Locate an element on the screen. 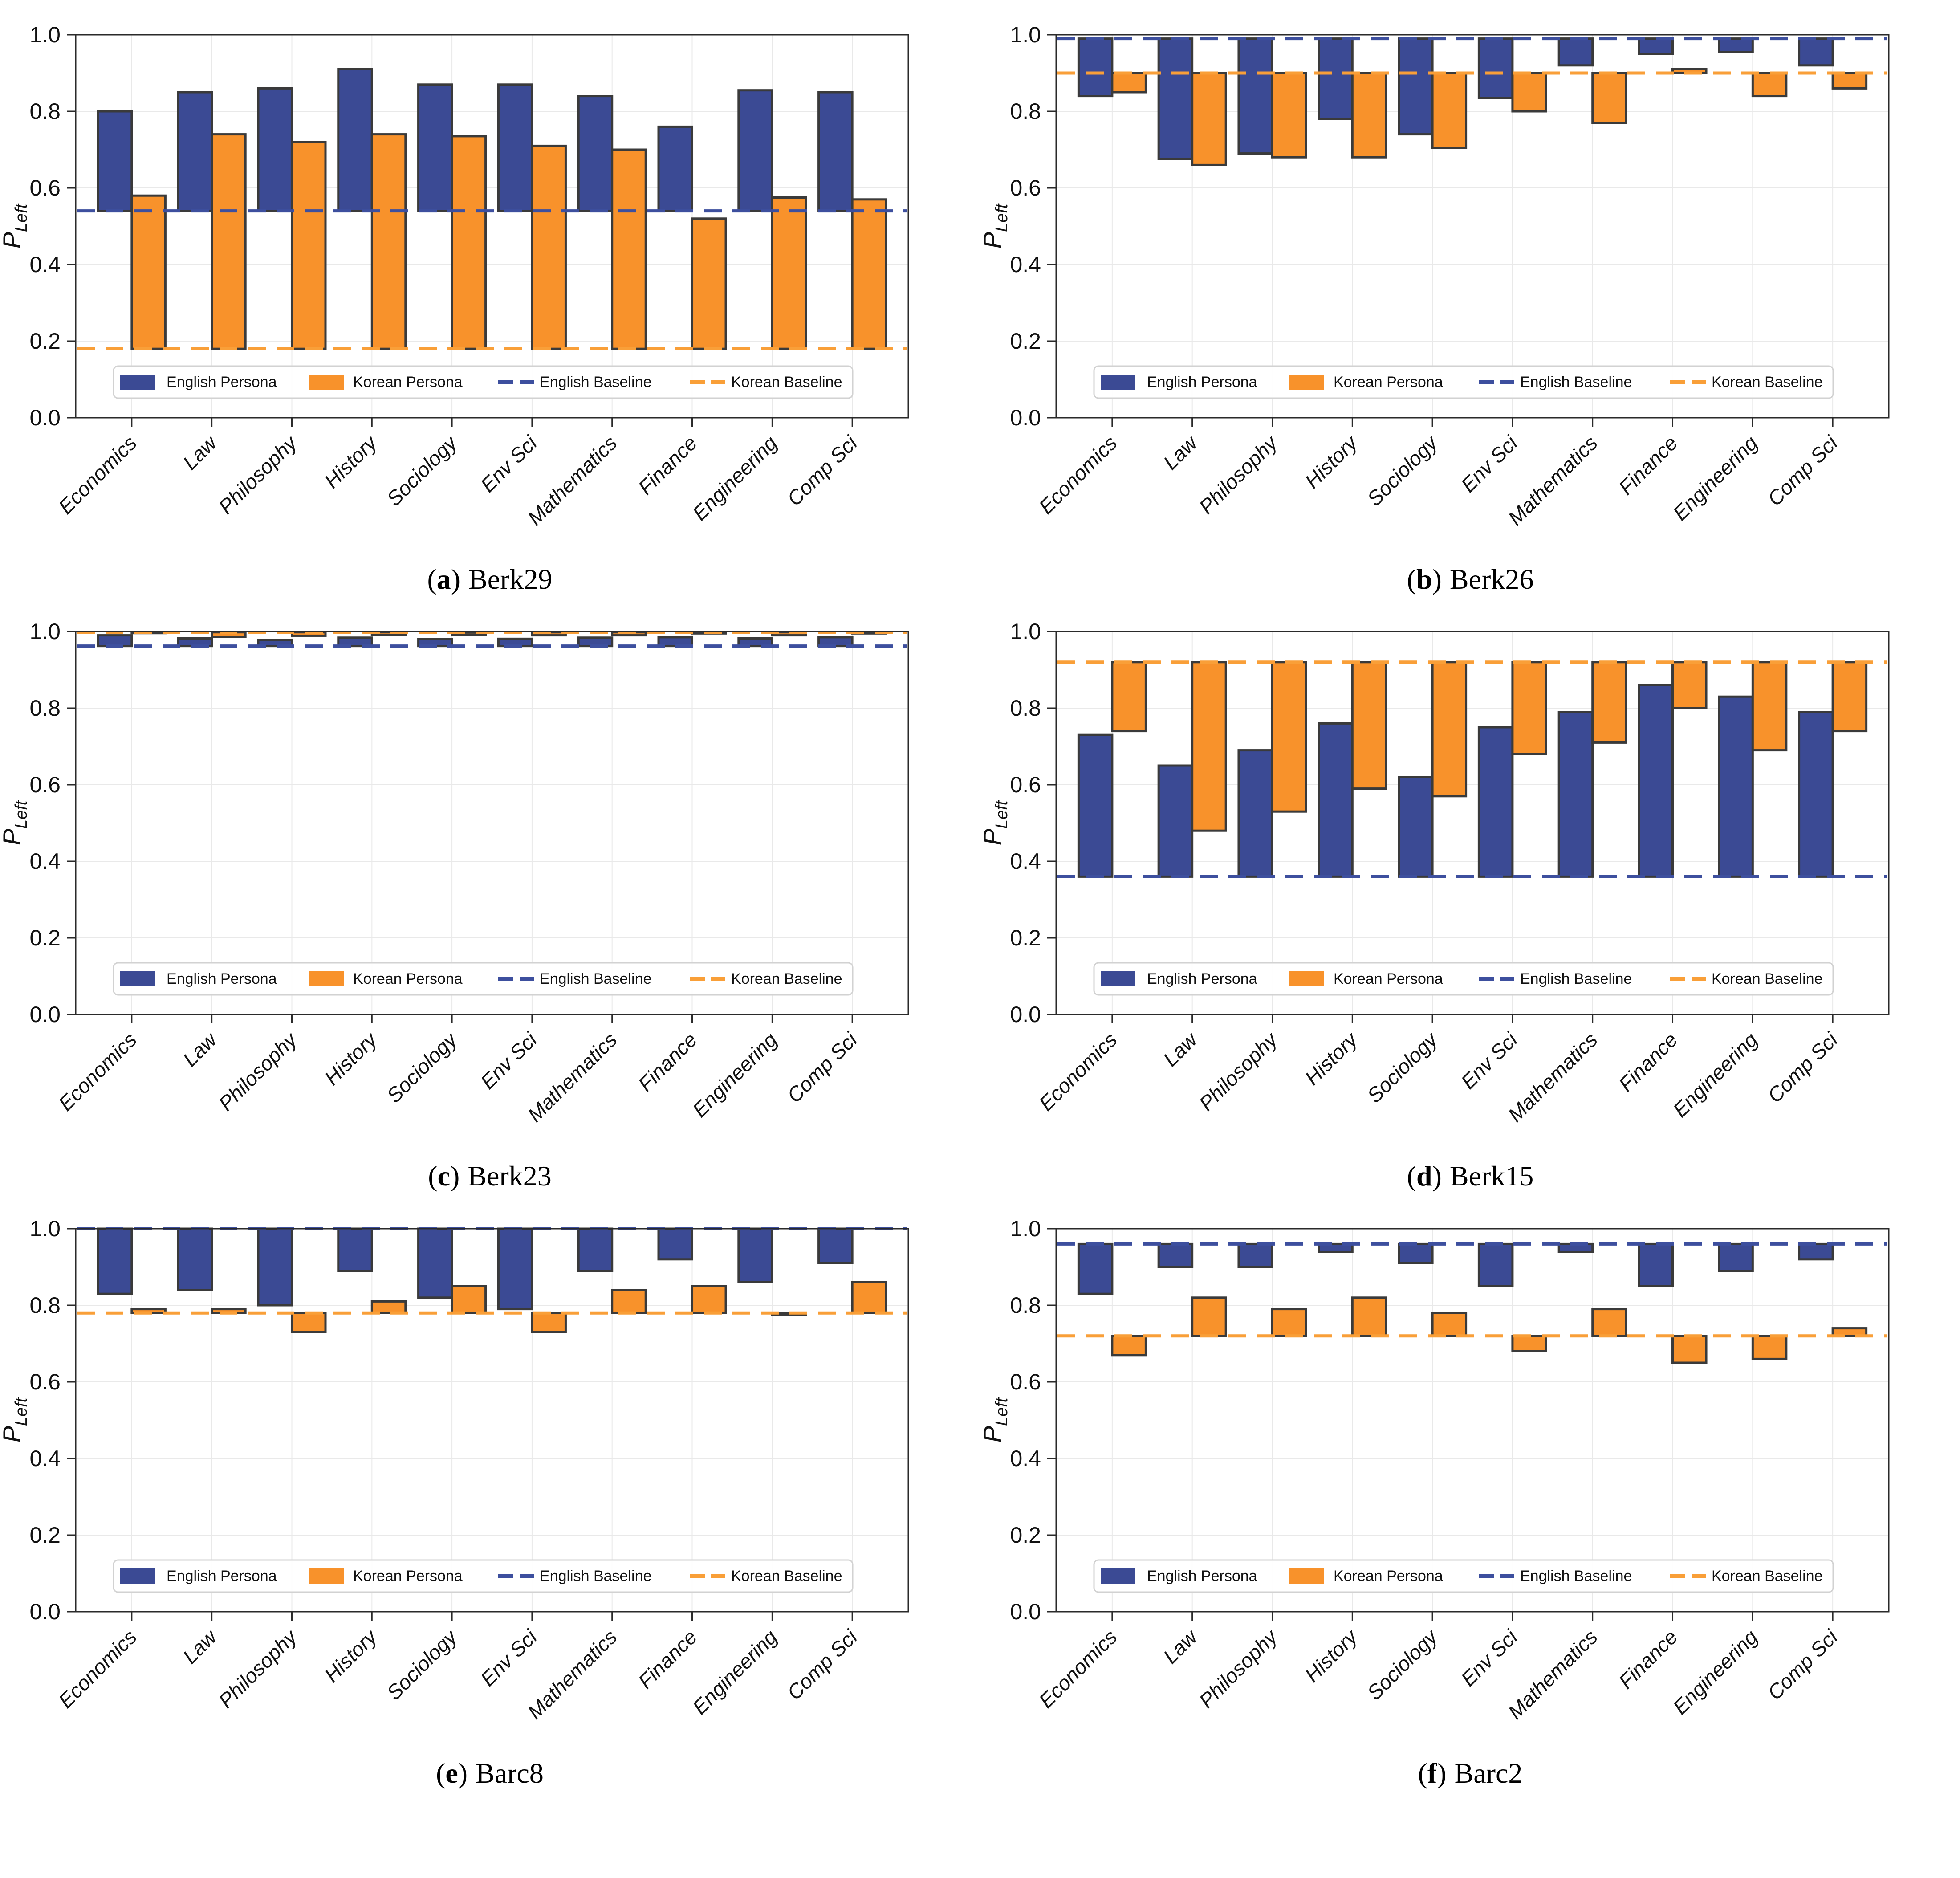 The height and width of the screenshot is (1878, 1960). y-tick-label: 0.4 is located at coordinates (1025, 1458).